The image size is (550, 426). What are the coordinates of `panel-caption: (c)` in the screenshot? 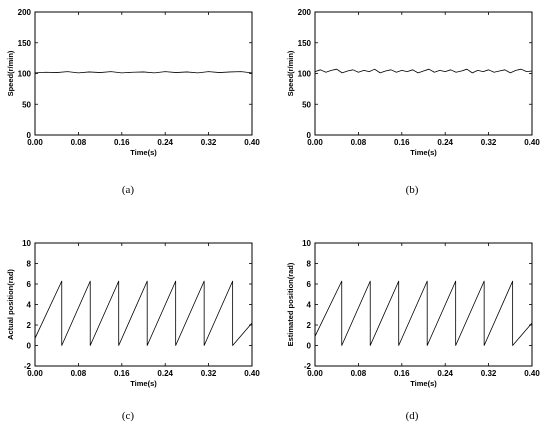 It's located at (128, 416).